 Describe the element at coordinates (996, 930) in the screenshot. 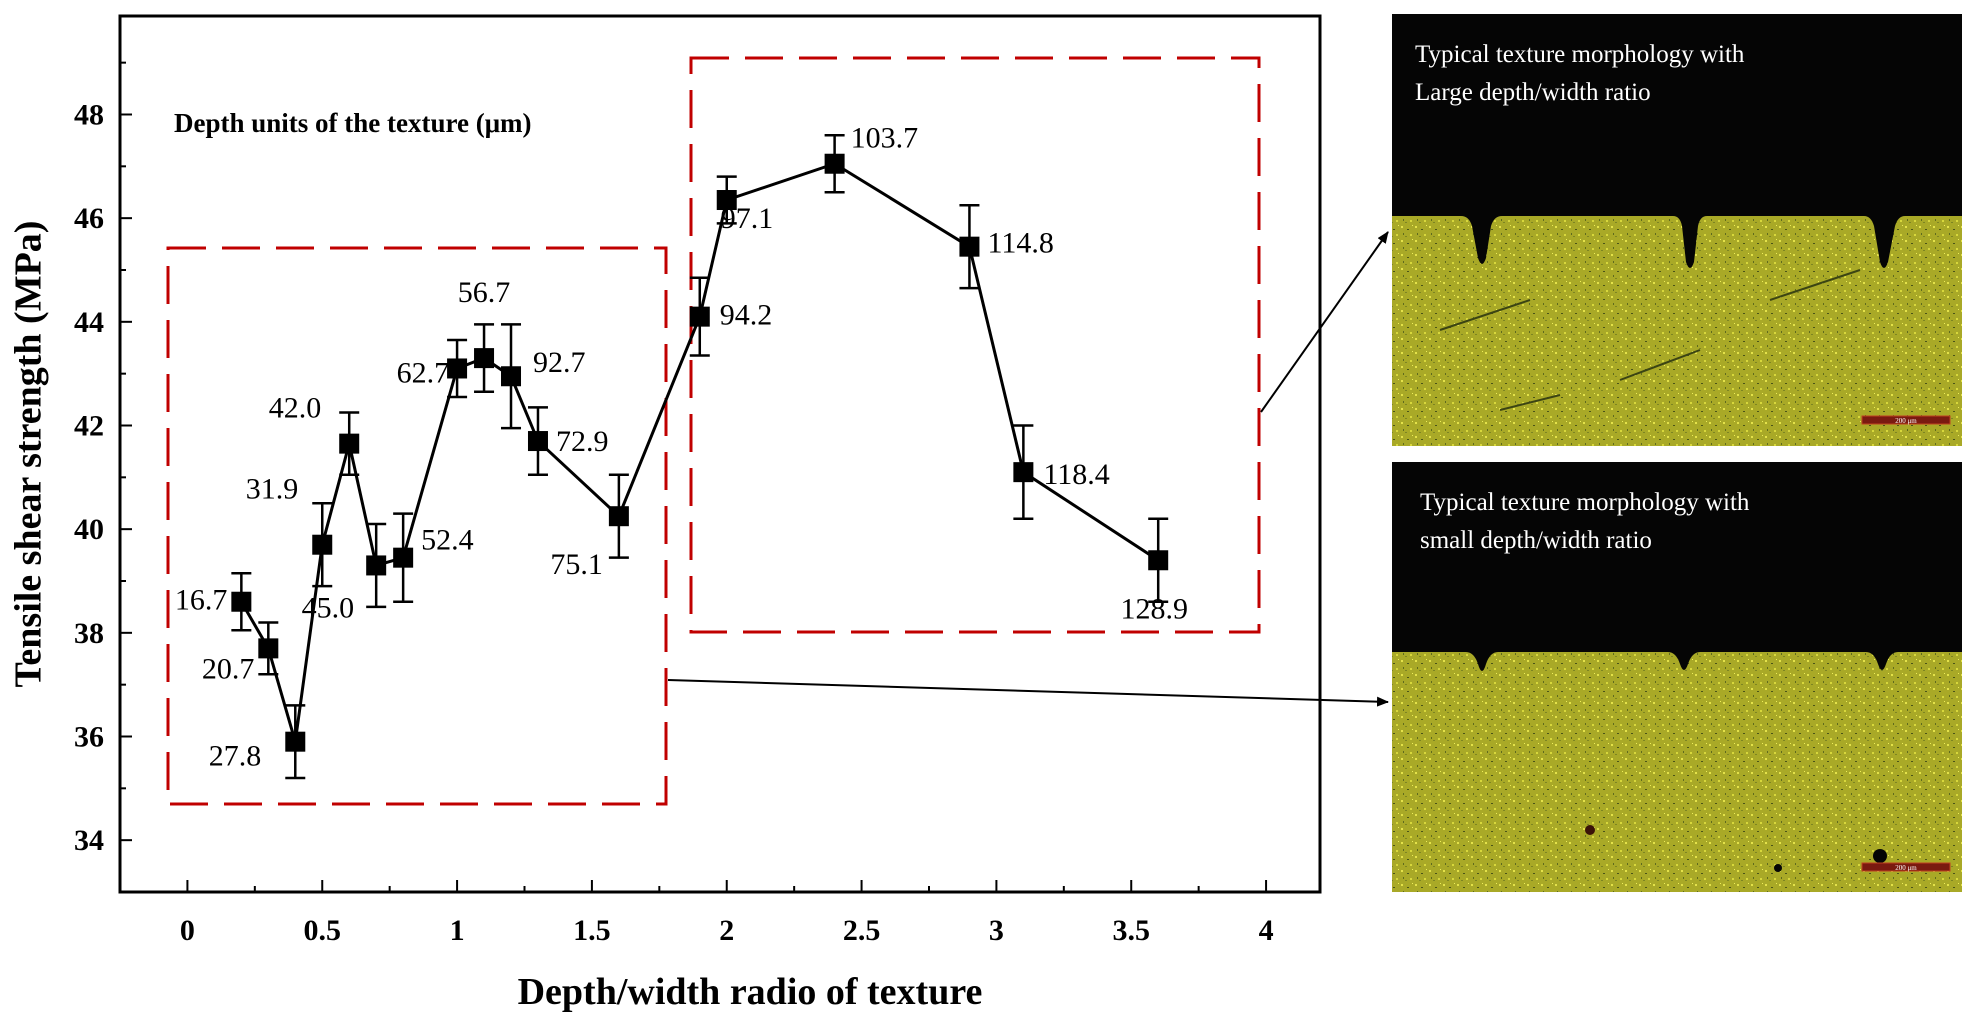

I see `x-tick-label: 3` at that location.